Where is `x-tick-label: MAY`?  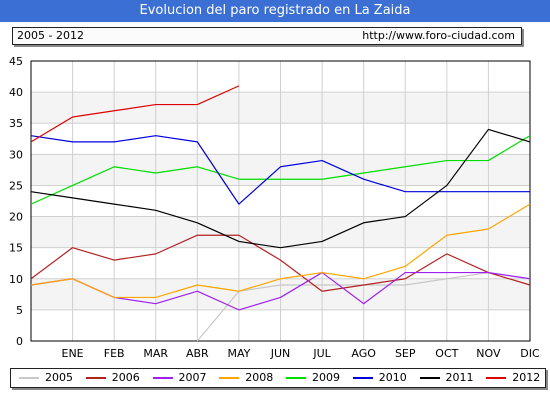 x-tick-label: MAY is located at coordinates (238, 353).